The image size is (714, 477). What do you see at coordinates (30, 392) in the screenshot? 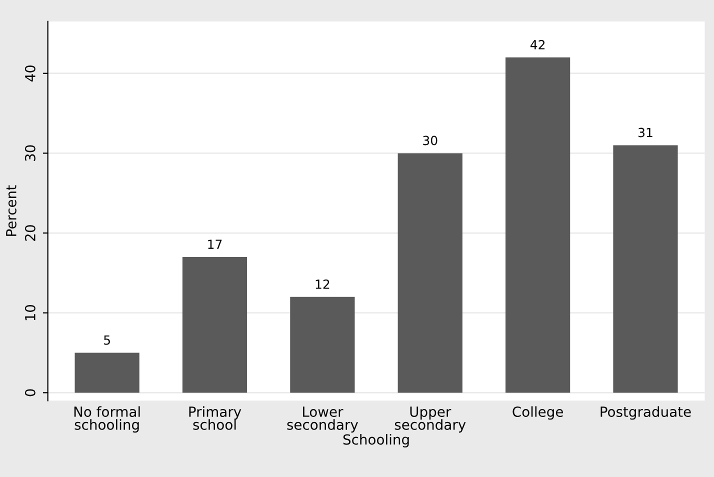
I see `y-tick-label: 0` at bounding box center [30, 392].